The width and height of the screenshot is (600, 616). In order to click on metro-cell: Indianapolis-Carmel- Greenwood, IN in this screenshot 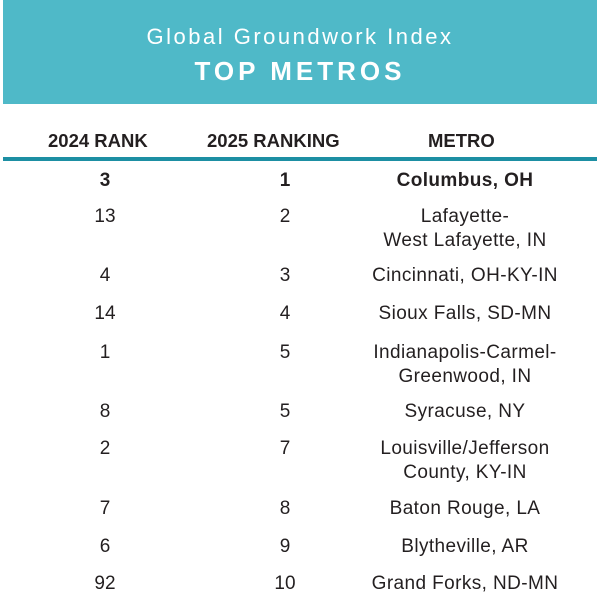, I will do `click(465, 364)`.